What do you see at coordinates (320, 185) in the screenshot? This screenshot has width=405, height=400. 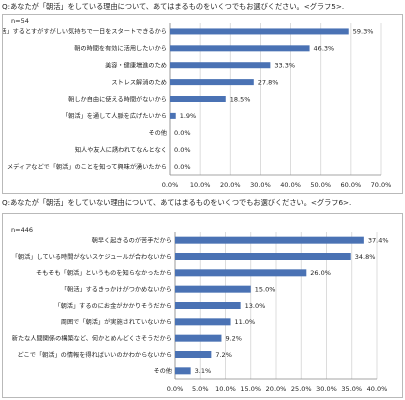 I see `chart1-tick-label: 50.0%` at bounding box center [320, 185].